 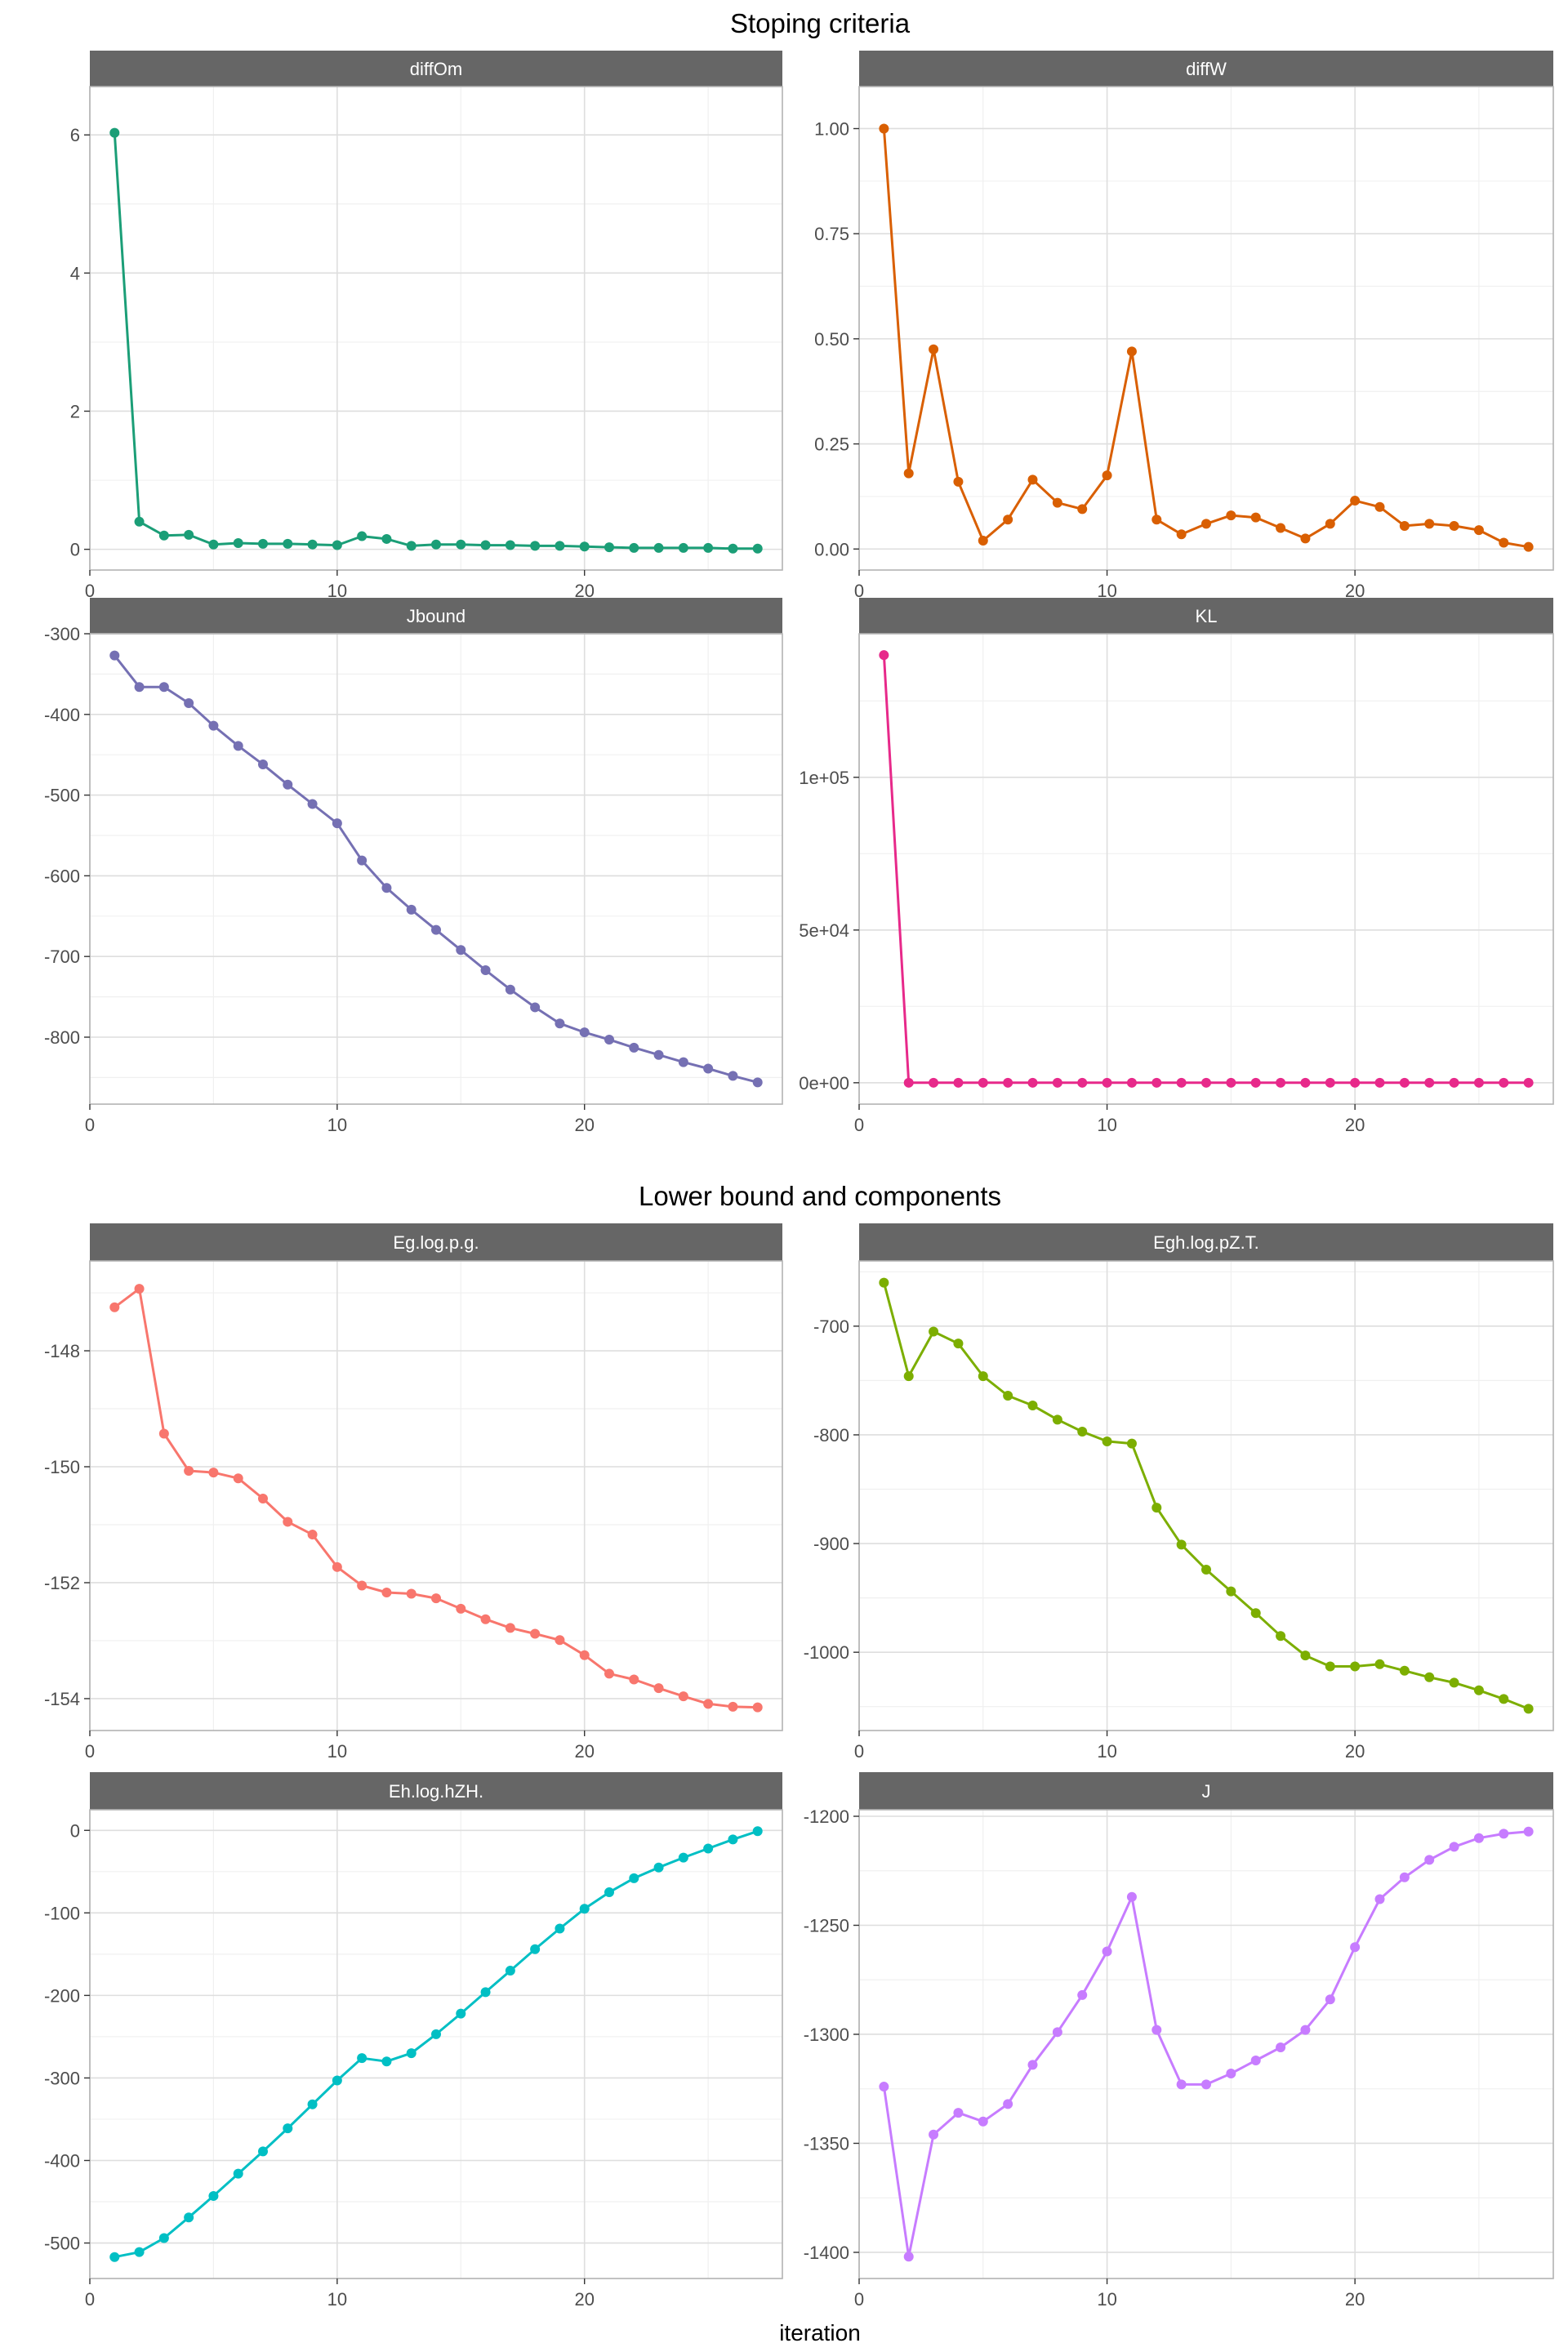 I want to click on y-tick-label: -152, so click(x=62, y=1583).